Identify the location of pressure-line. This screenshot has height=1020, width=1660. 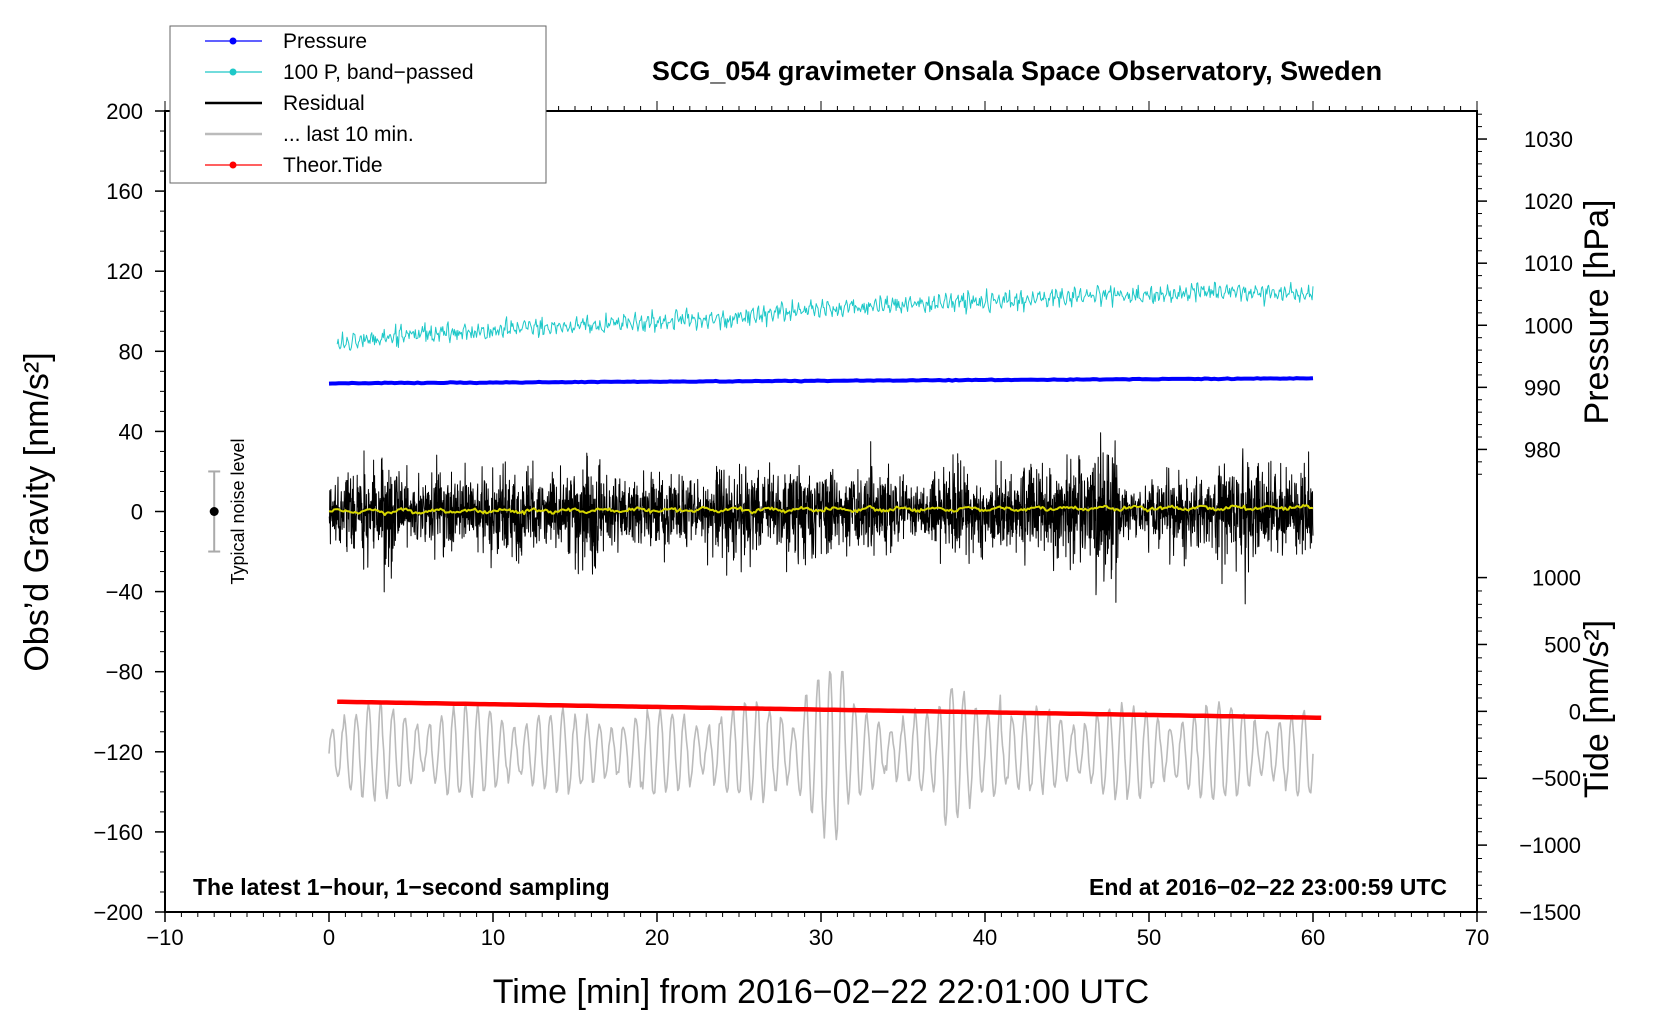
(821, 381).